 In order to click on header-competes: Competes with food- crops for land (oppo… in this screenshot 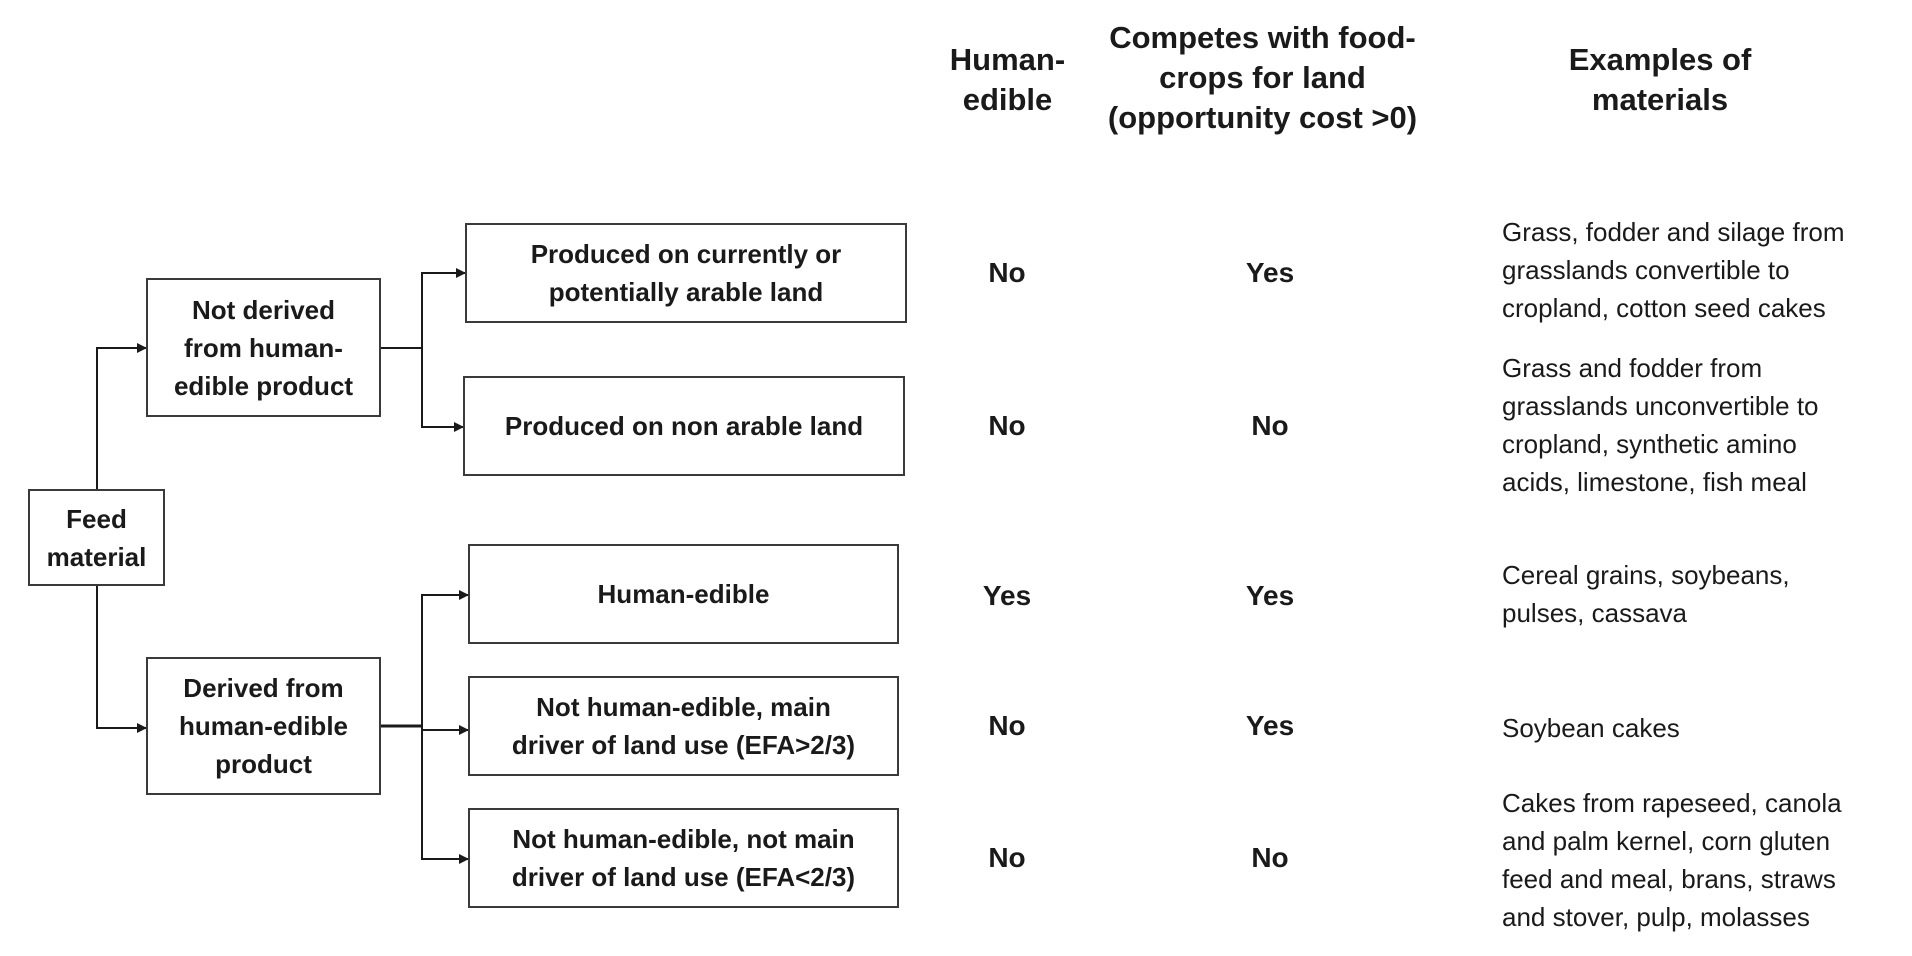, I will do `click(1262, 77)`.